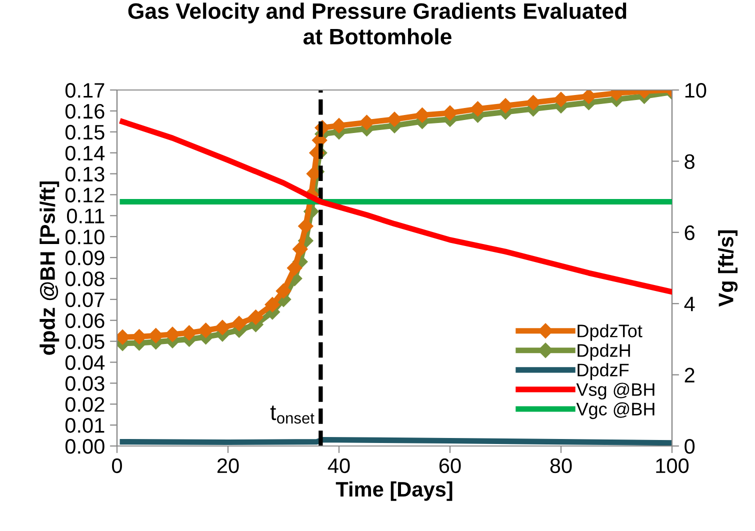 The image size is (755, 531). I want to click on chart-title: Gas Velocity and Pressure Gradients Evaluated at Bottomhole, so click(377, 23).